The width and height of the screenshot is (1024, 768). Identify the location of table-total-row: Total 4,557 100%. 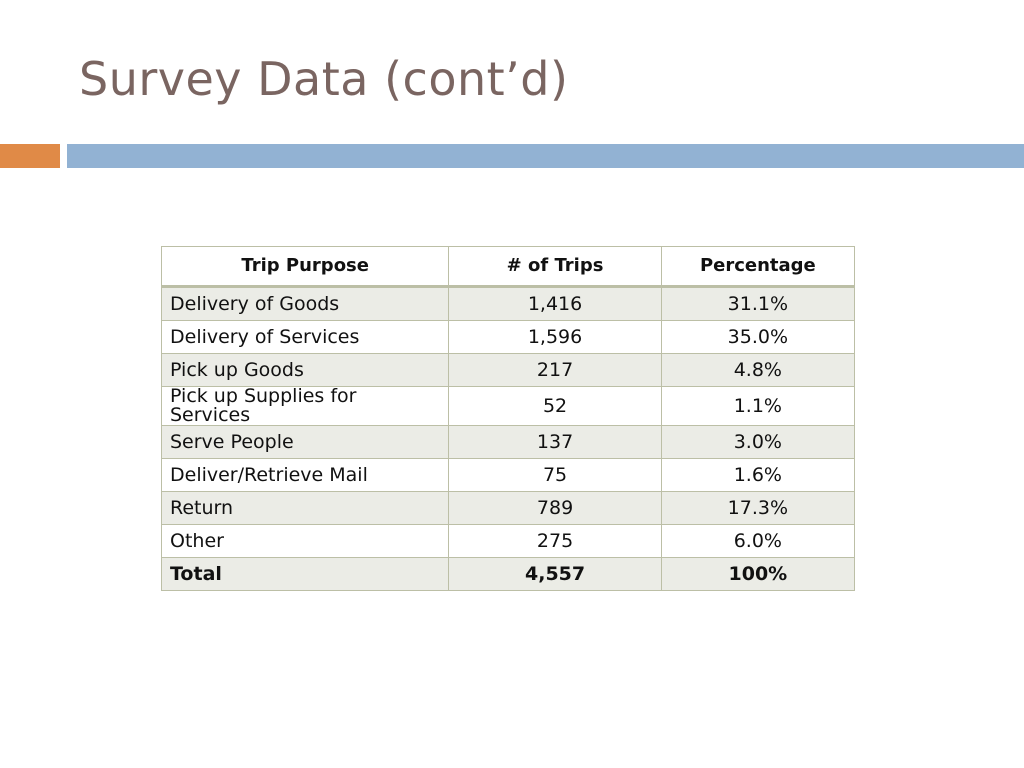
(508, 574).